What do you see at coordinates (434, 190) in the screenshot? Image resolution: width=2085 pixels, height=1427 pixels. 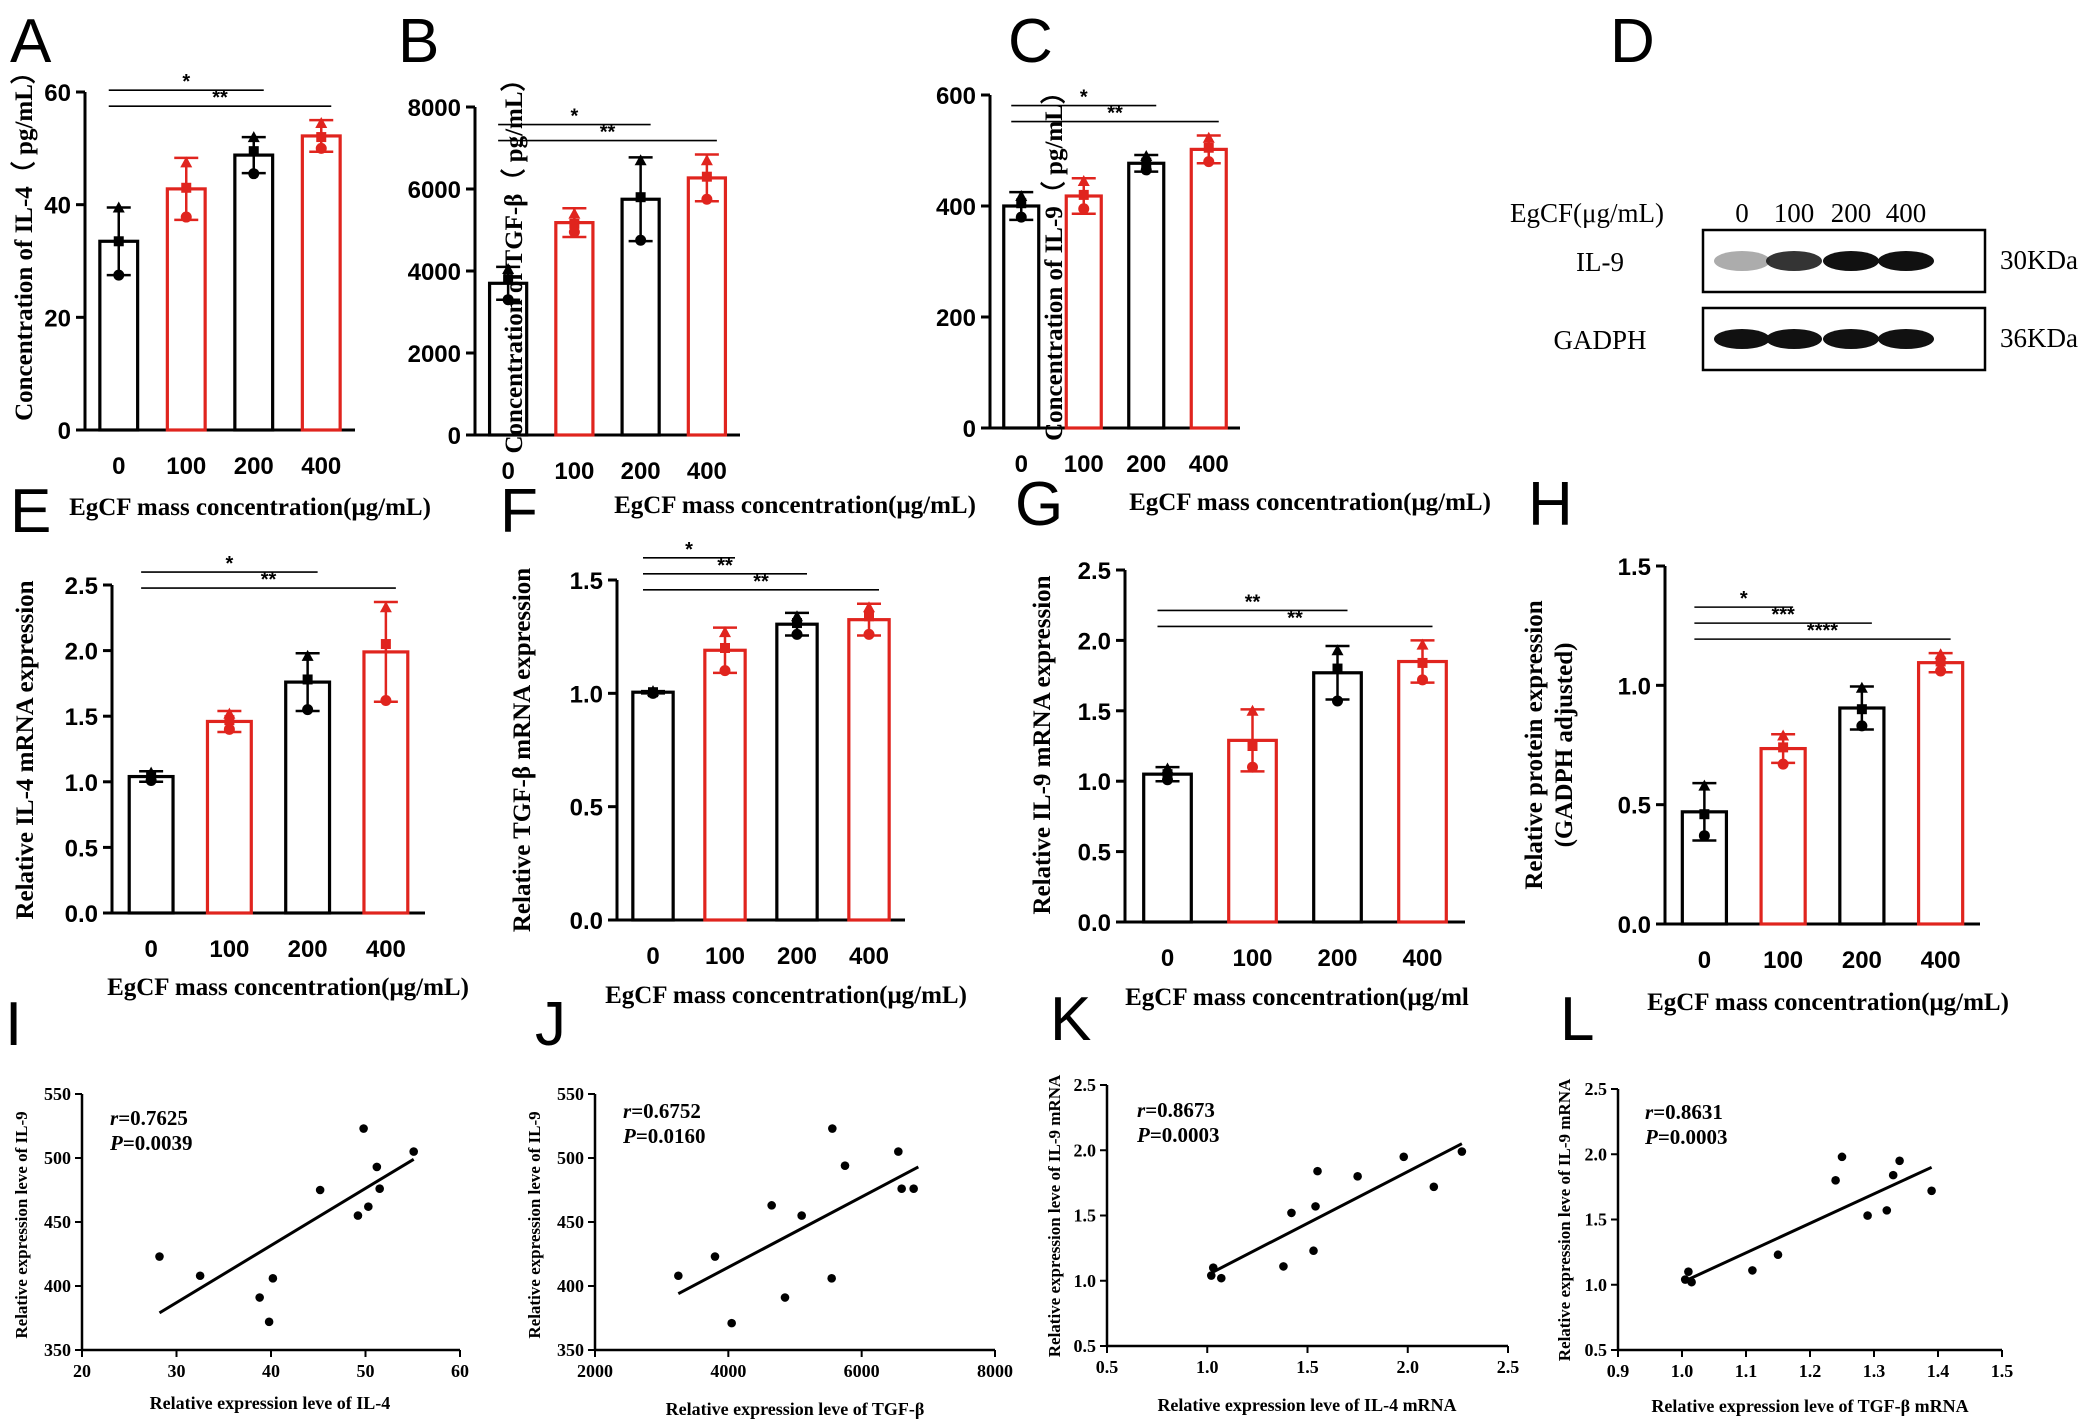 I see `y-tick-label: 6000` at bounding box center [434, 190].